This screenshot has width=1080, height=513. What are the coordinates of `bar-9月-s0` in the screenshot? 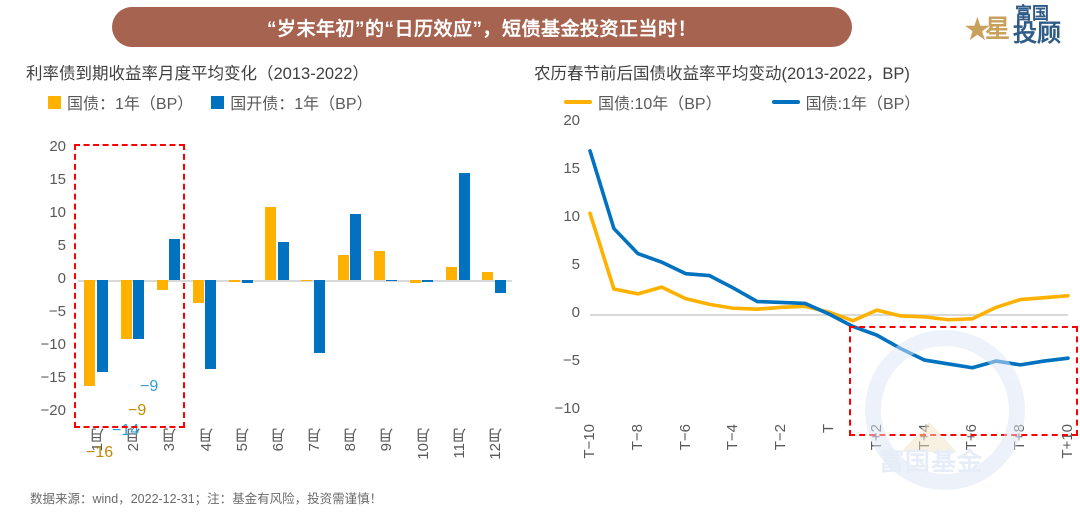 It's located at (379, 265).